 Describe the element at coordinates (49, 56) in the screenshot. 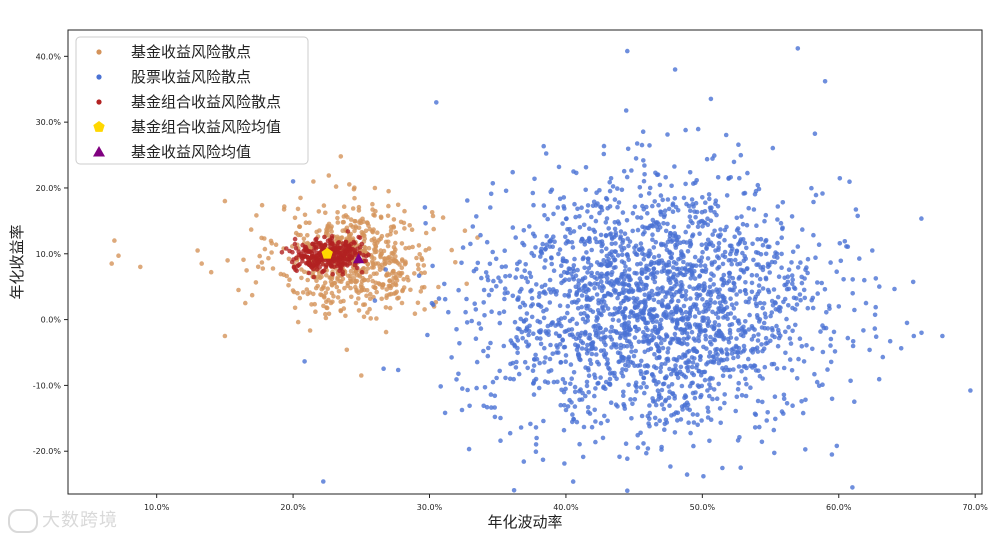

I see `y-tick-label: 40.0%` at that location.